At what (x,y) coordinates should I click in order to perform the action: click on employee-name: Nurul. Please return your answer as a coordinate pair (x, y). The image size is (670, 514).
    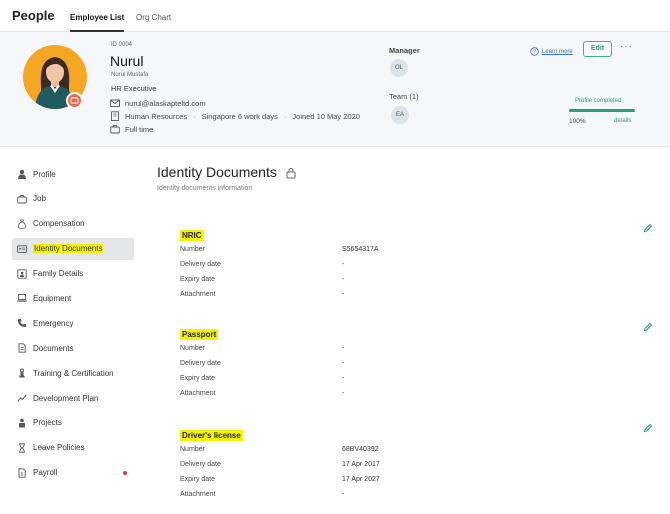
    Looking at the image, I should click on (127, 61).